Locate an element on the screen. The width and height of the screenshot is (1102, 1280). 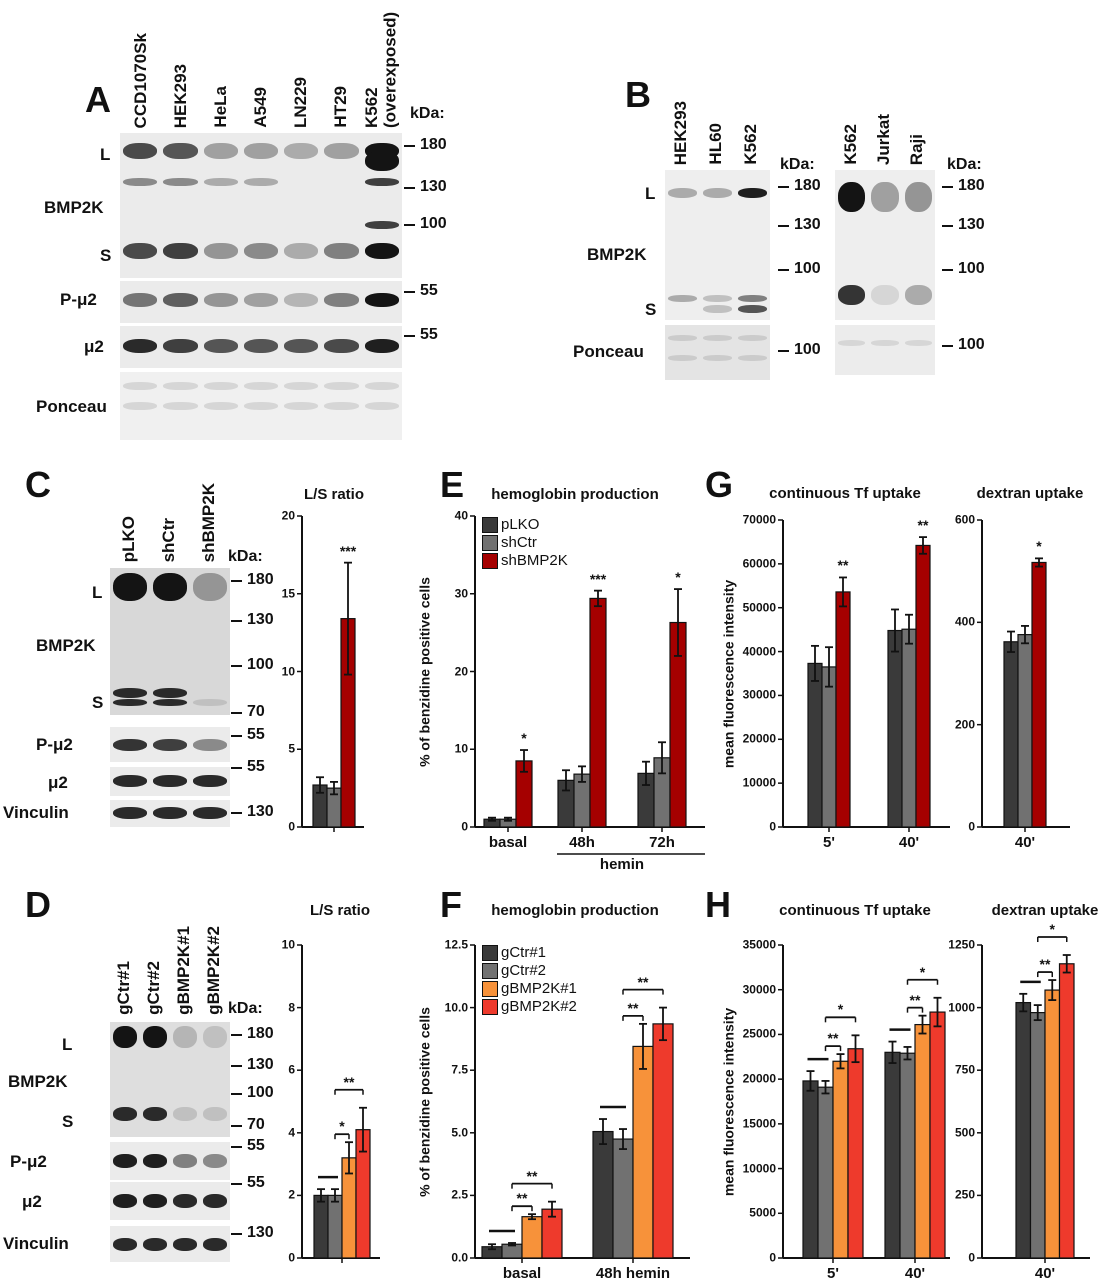
panel-label-B: B is located at coordinates (638, 94).